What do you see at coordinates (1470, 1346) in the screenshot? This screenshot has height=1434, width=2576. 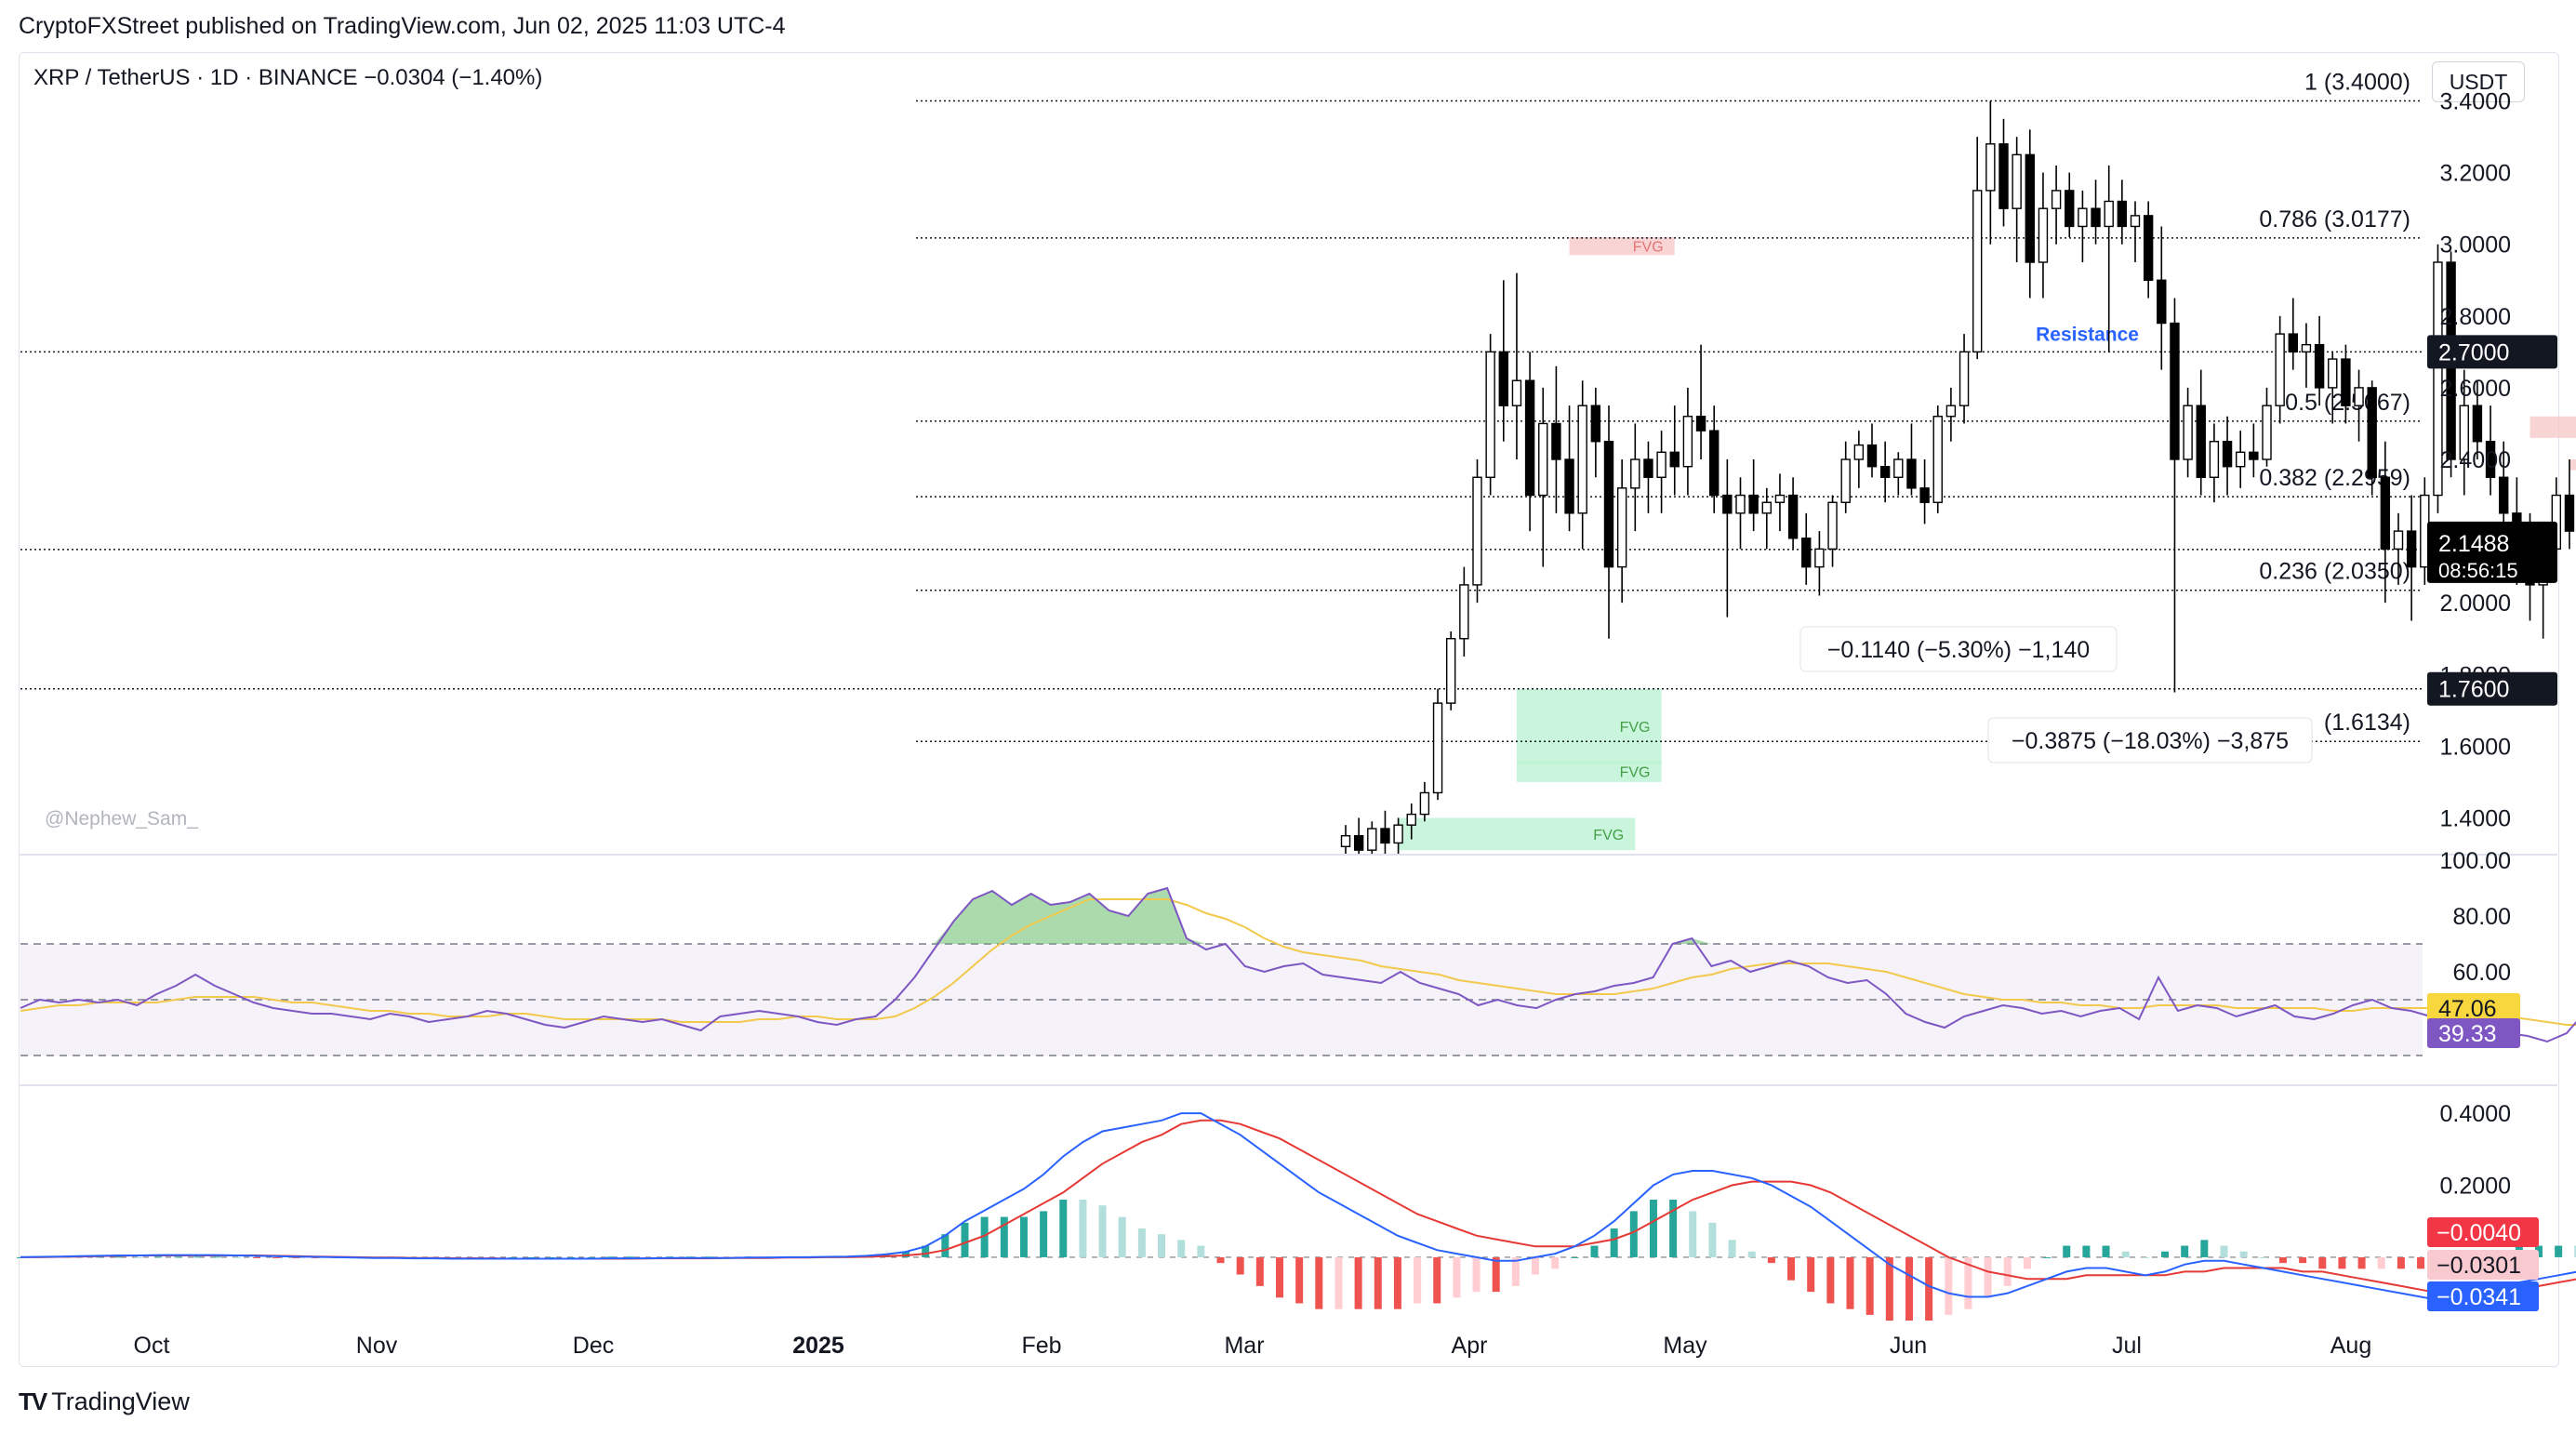 I see `time-axis-tick: Apr` at bounding box center [1470, 1346].